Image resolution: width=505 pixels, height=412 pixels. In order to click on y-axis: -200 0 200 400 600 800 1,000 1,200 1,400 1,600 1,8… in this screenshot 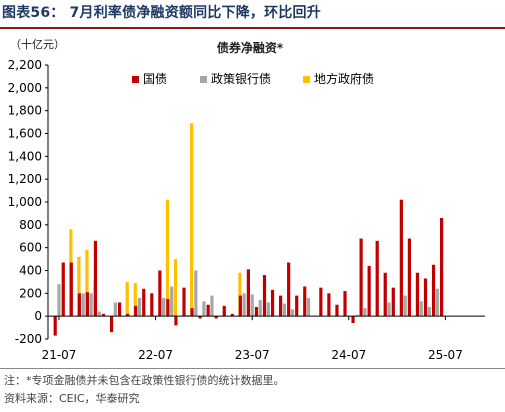, I will do `click(28, 202)`.